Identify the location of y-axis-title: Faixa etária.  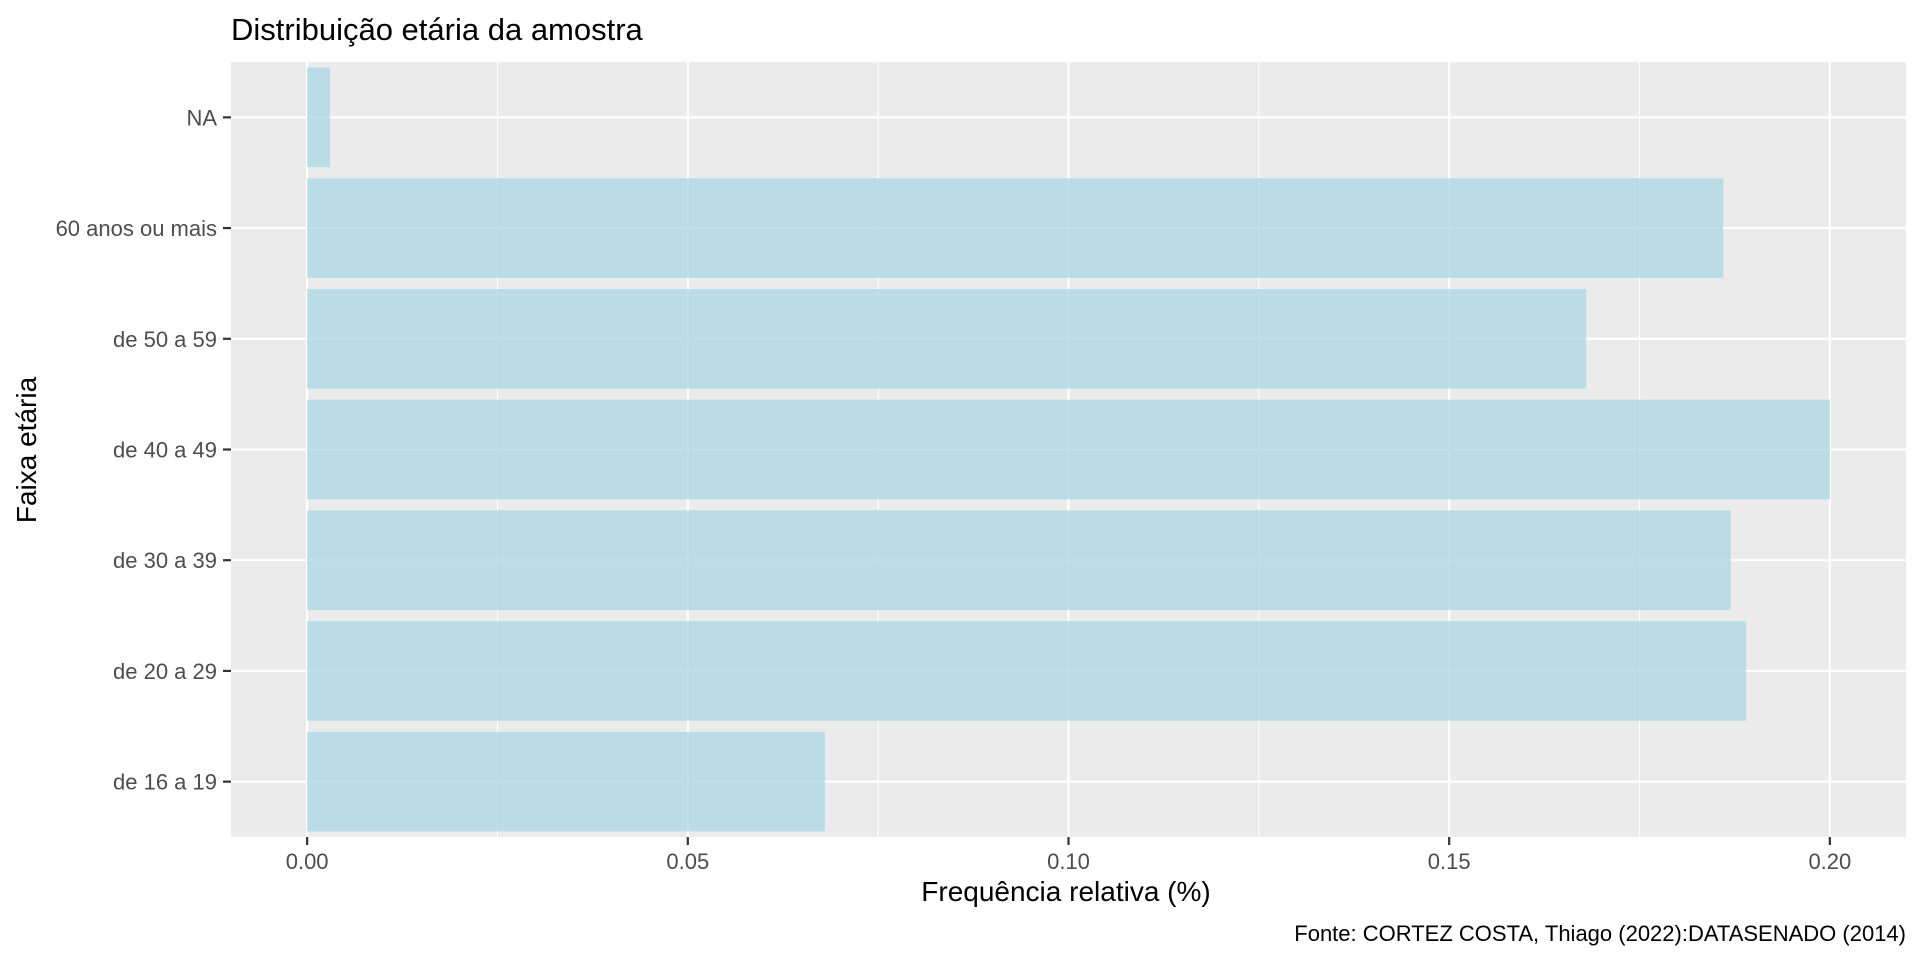
(26, 449).